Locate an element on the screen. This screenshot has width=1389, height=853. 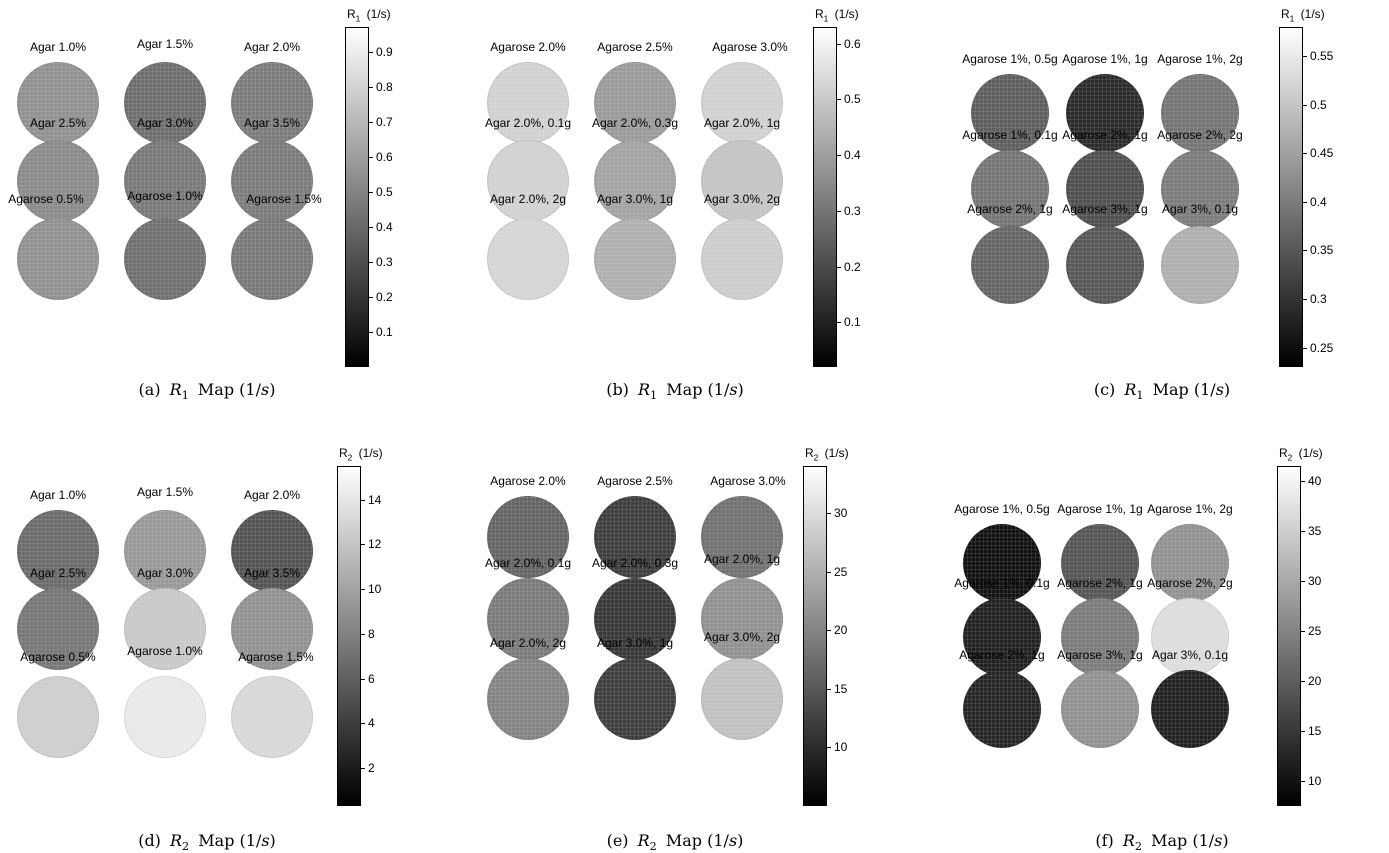
colorbar-tick-label: 0.25 is located at coordinates (1322, 347).